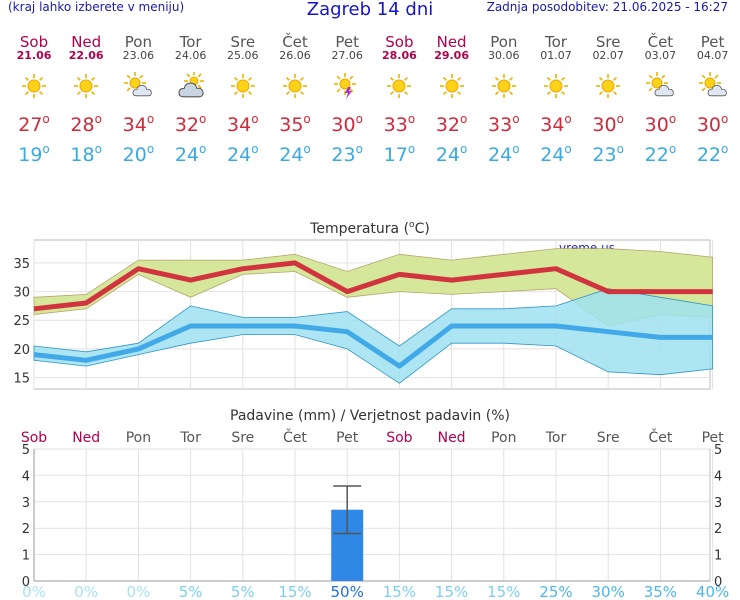  I want to click on y-tick-label-right: 3, so click(718, 503).